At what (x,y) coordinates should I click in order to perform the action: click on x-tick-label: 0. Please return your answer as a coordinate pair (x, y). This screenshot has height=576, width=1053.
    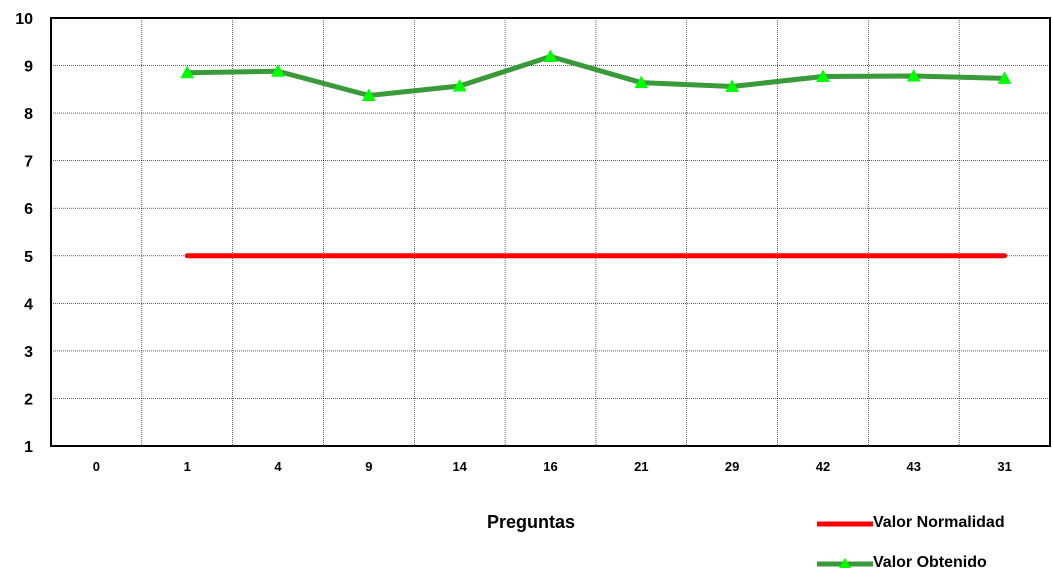
    Looking at the image, I should click on (96, 466).